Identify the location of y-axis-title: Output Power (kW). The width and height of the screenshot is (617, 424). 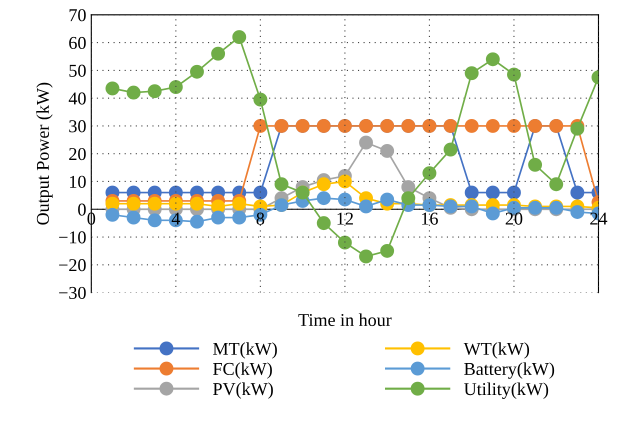
(44, 153).